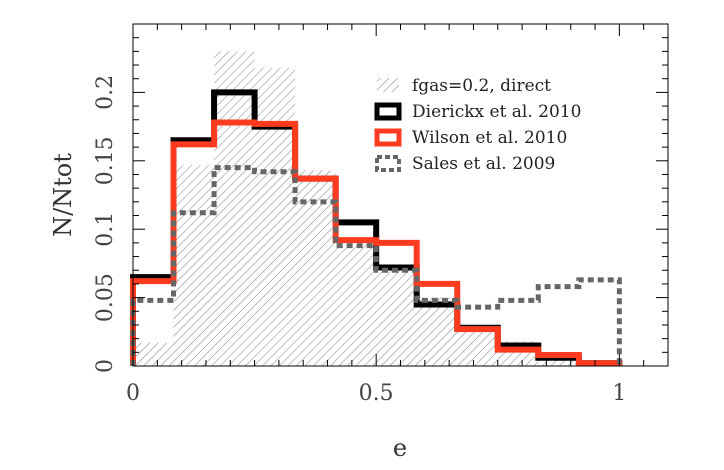  I want to click on x-tick-label: 0.5, so click(376, 393).